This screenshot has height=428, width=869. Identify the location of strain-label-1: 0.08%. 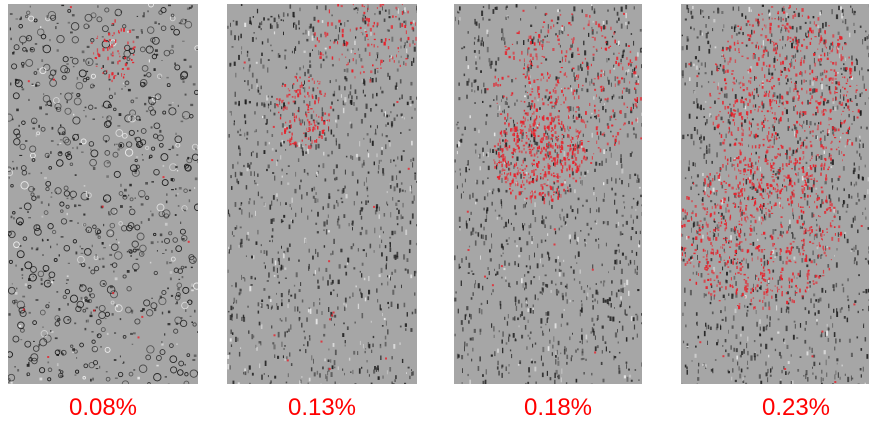
(103, 407).